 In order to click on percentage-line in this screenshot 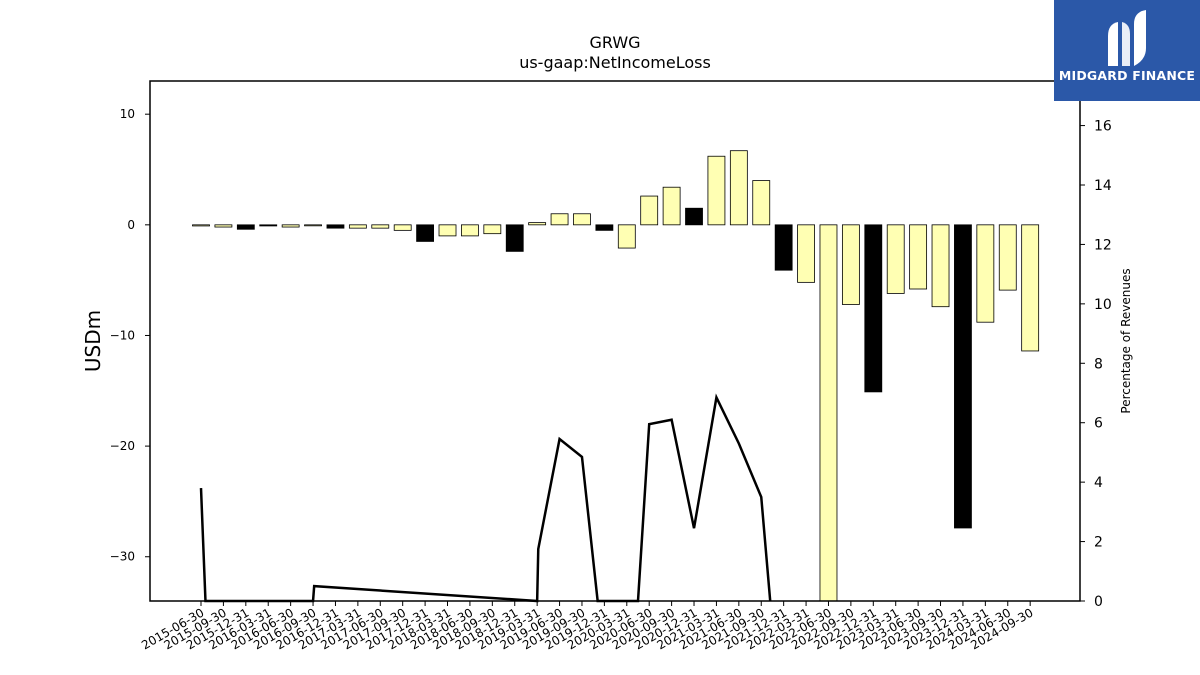, I will do `click(485, 498)`.